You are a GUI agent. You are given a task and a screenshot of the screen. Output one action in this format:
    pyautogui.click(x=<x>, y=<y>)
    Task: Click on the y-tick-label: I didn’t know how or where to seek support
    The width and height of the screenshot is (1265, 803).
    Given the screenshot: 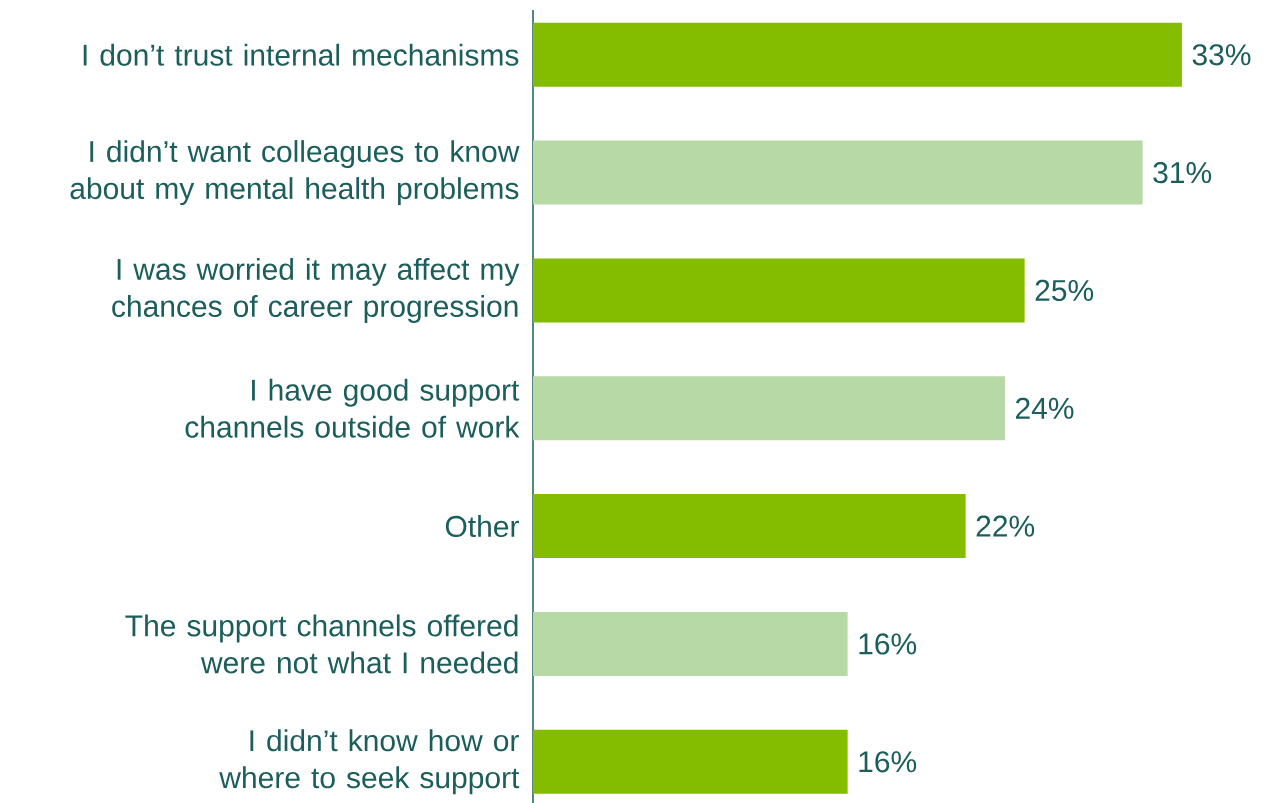 What is the action you would take?
    pyautogui.click(x=369, y=762)
    